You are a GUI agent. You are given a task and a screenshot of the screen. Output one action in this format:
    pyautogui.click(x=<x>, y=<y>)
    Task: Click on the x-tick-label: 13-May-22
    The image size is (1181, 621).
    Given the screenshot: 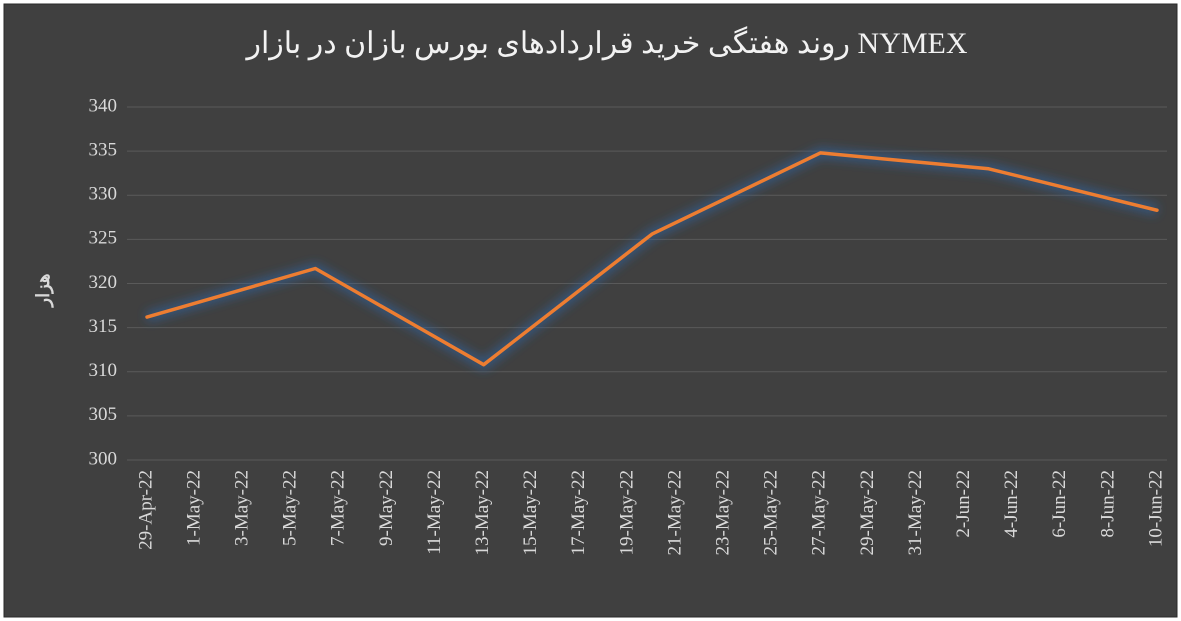 What is the action you would take?
    pyautogui.click(x=482, y=512)
    